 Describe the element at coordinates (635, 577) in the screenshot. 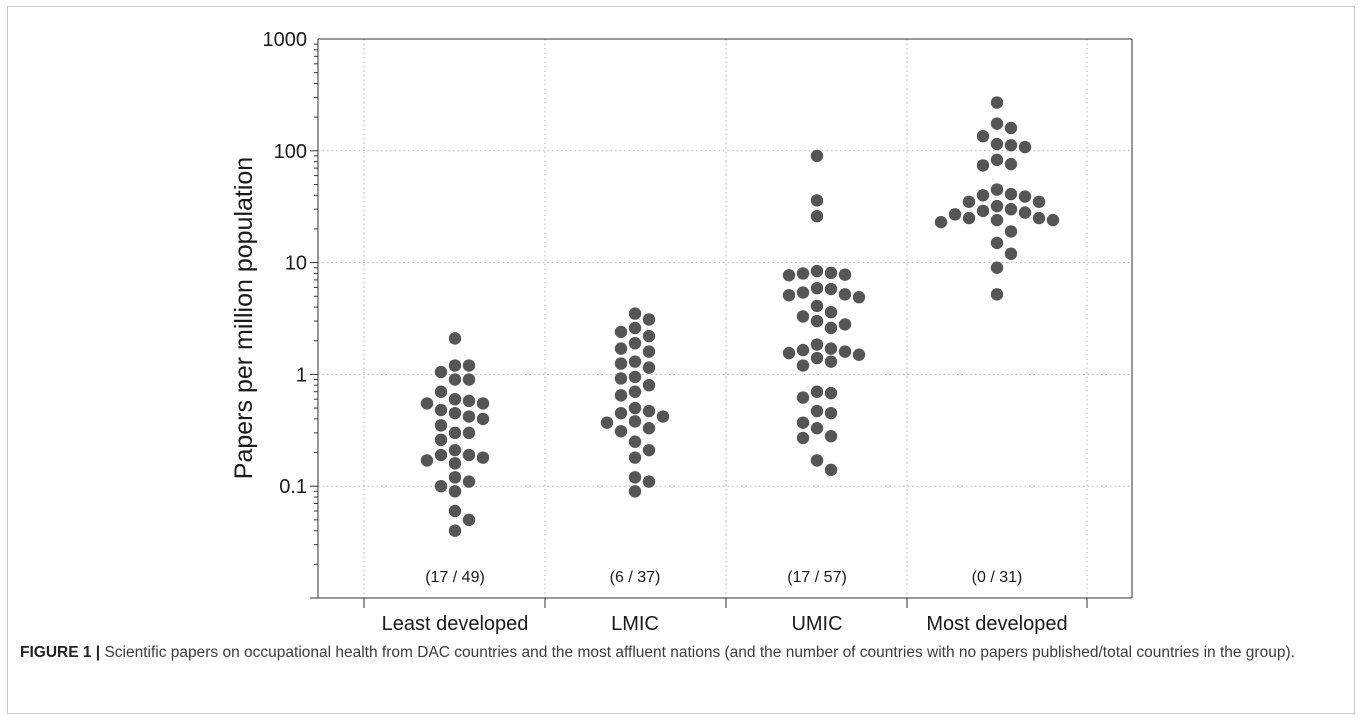

I see `category-annotation: (6 / 37)` at that location.